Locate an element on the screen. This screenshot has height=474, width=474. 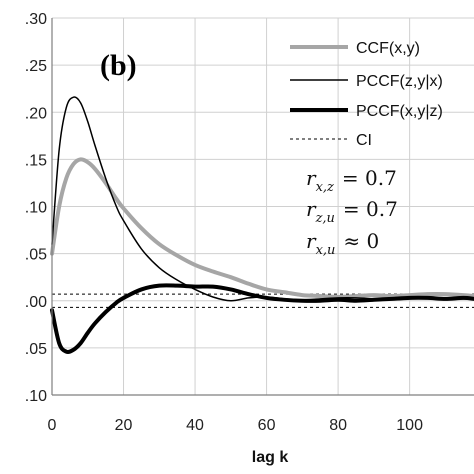
annotation-r-xz: rx,z = 0.7 is located at coordinates (351, 180).